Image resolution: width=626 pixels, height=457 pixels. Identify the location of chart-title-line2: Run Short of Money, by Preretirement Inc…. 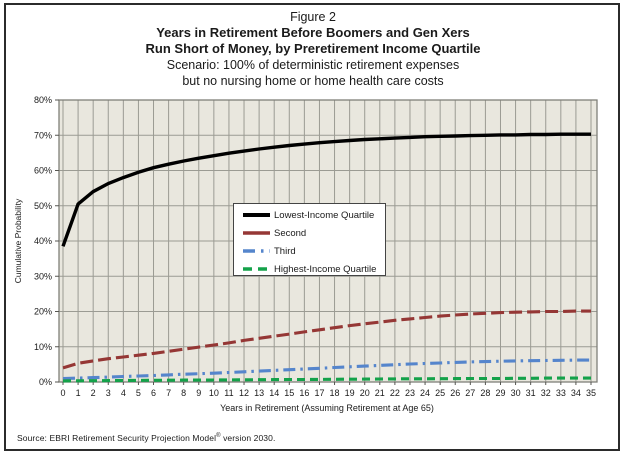
(313, 48).